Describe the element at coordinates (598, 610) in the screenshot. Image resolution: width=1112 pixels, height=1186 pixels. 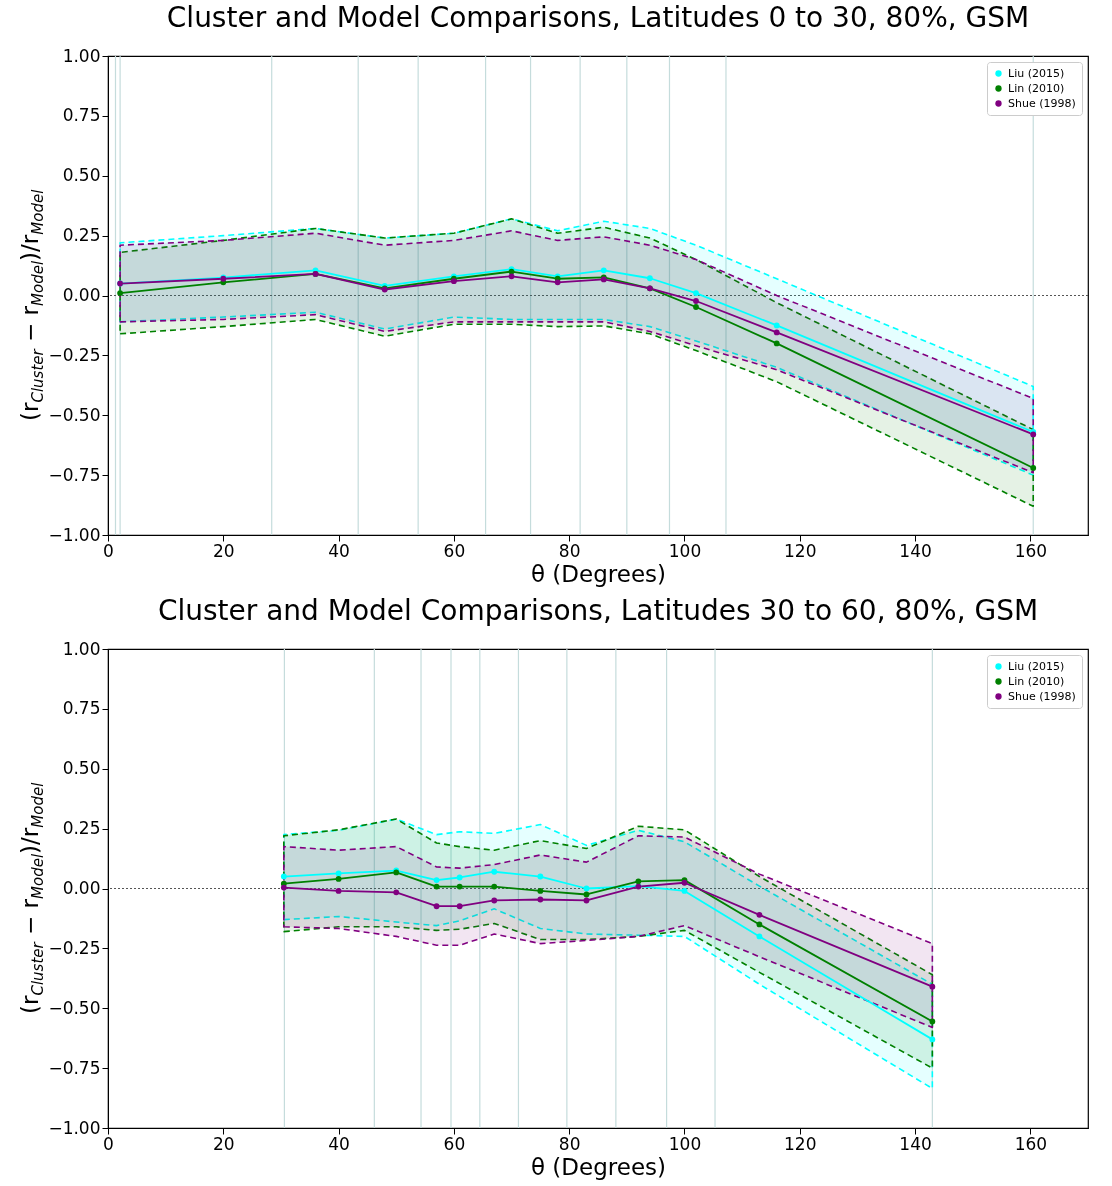
I see `chart-title: Cluster and Model Comparisons, Latitudes 30 to 60, 80%, GSM` at that location.